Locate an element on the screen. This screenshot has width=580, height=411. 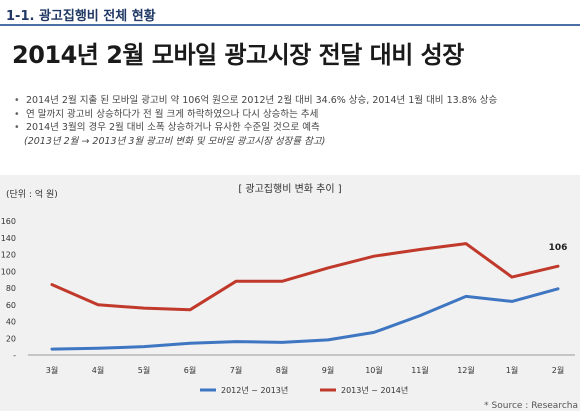
chart-title: [ 광고집행비 변화 추이 ] is located at coordinates (289, 189).